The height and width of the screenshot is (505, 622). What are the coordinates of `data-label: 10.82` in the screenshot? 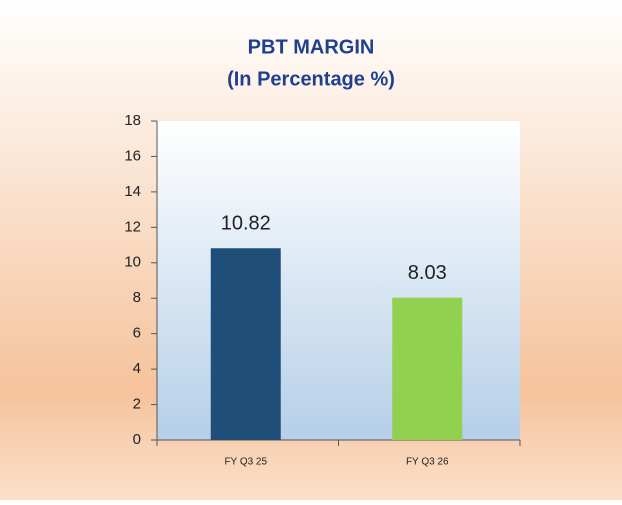 It's located at (246, 224).